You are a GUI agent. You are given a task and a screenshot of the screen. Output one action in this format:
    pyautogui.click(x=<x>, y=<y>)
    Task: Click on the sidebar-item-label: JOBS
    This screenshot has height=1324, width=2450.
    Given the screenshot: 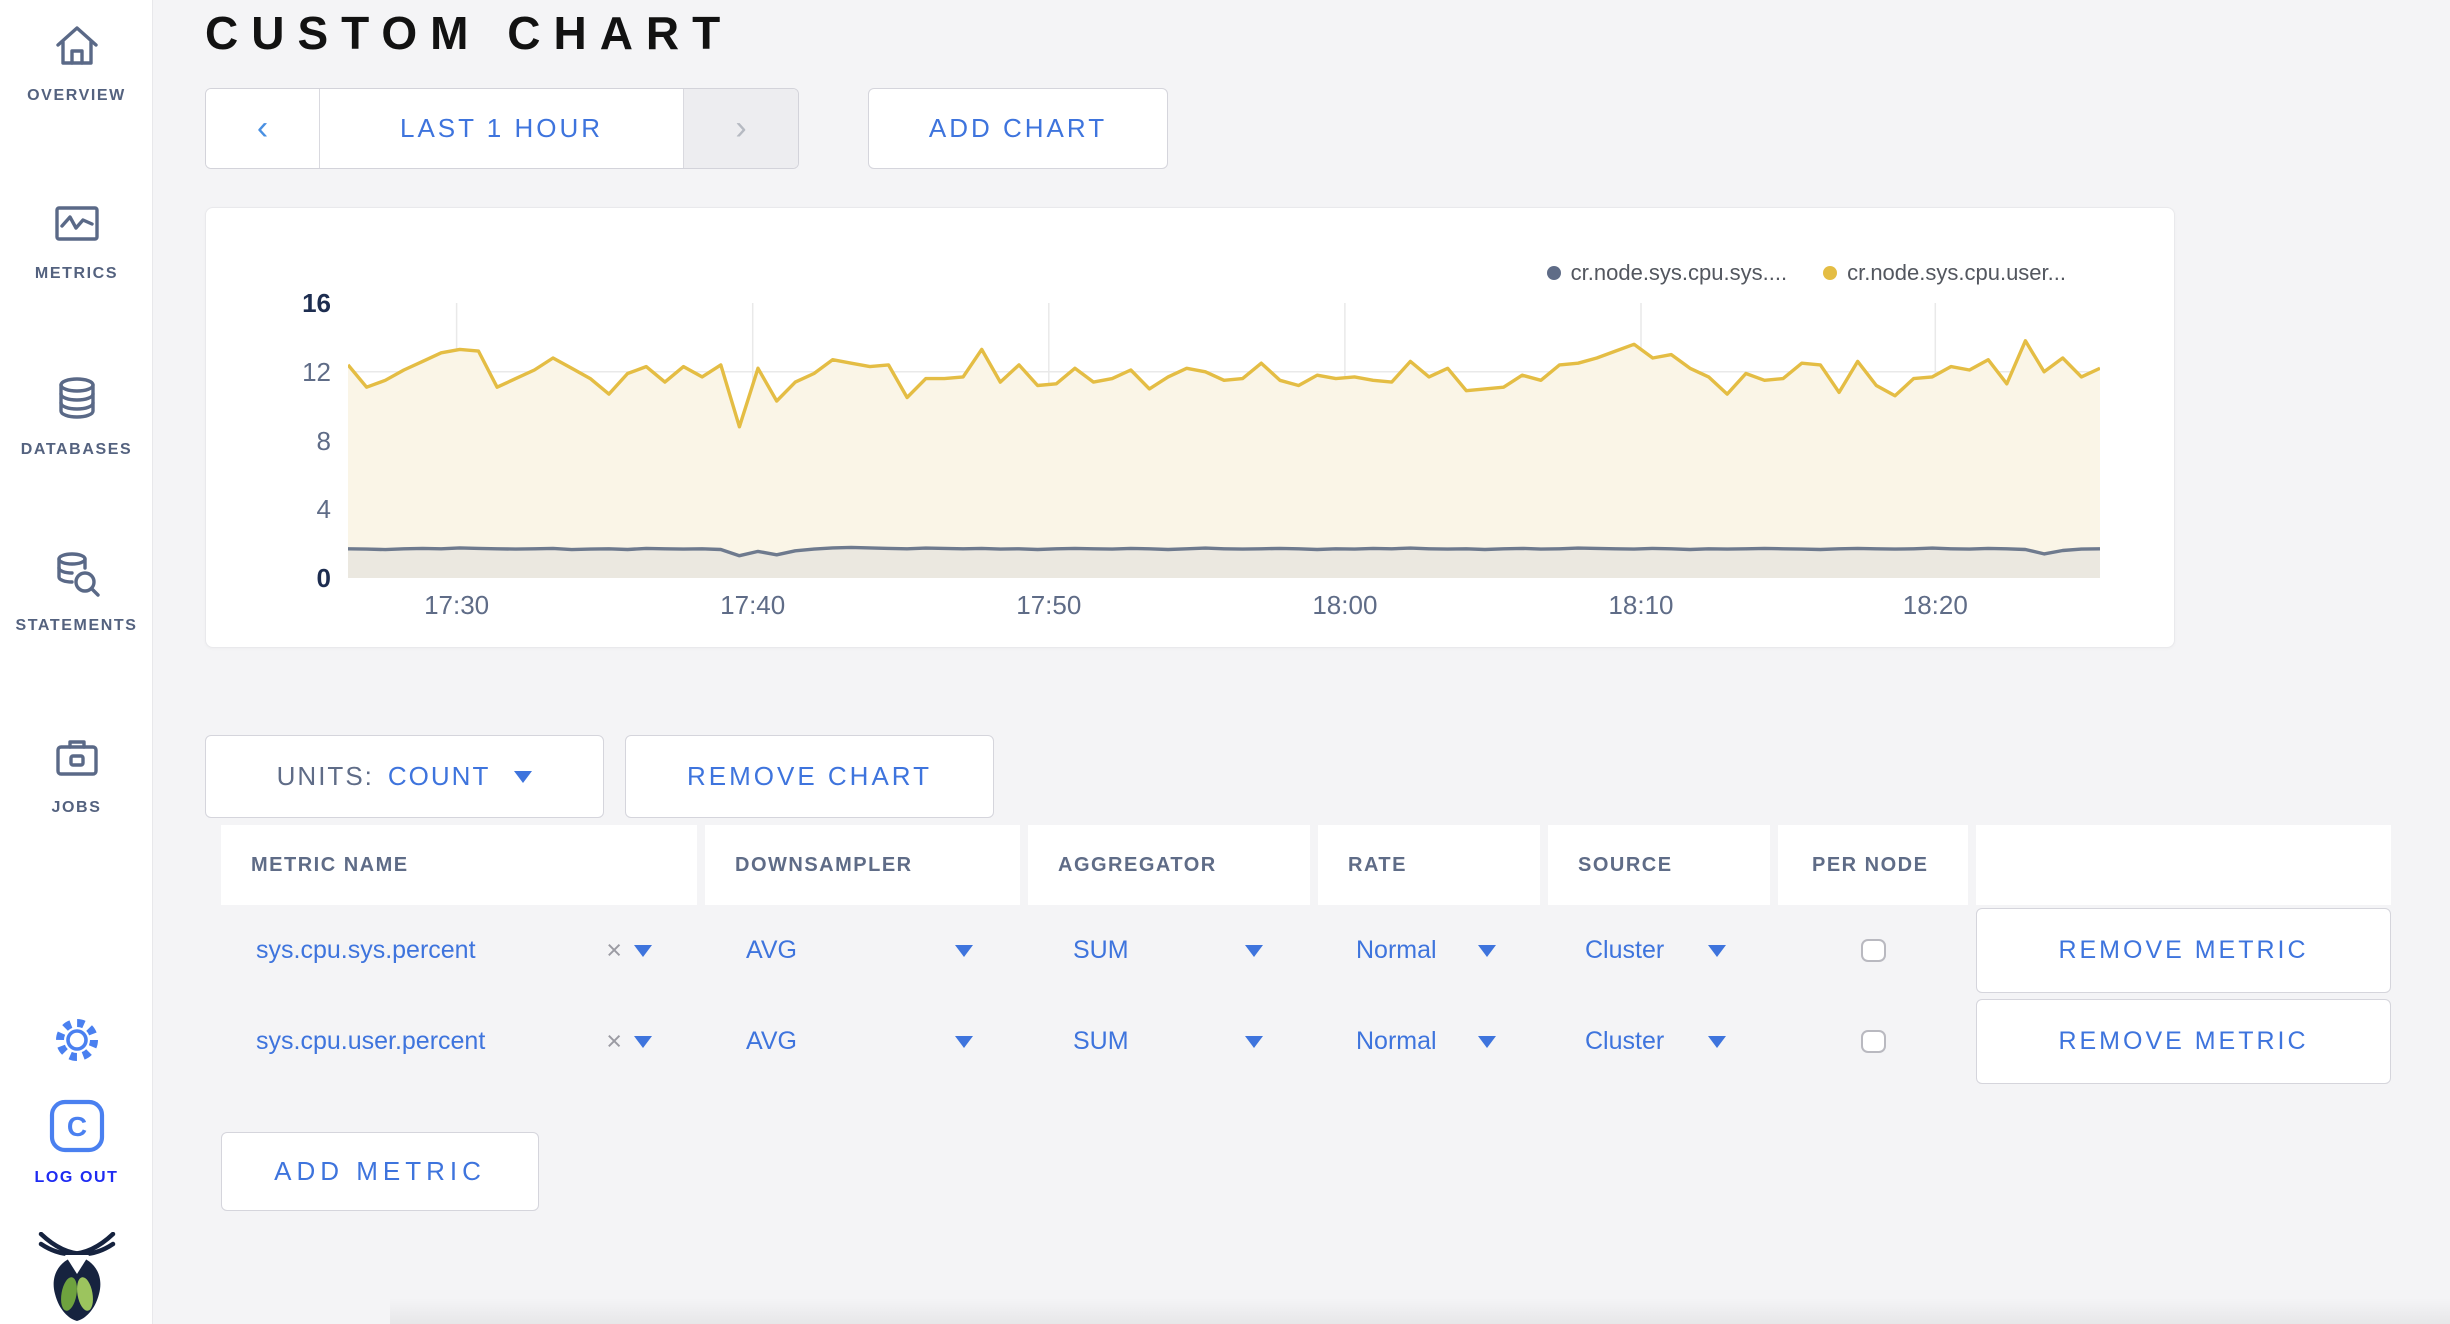 What is the action you would take?
    pyautogui.click(x=76, y=807)
    